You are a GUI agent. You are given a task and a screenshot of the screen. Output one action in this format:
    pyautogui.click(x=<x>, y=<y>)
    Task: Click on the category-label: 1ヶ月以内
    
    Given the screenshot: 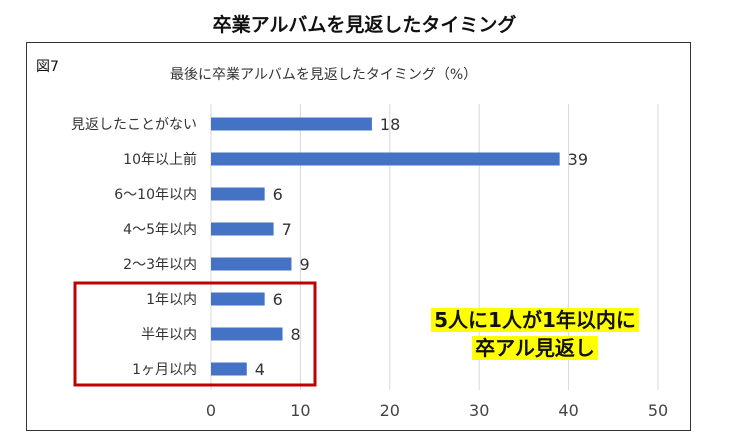 What is the action you would take?
    pyautogui.click(x=164, y=370)
    